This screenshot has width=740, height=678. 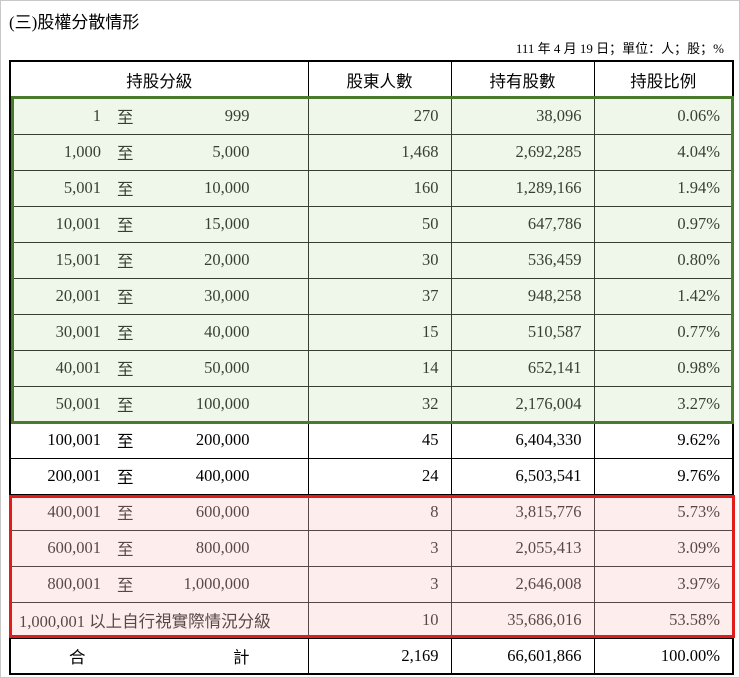 What do you see at coordinates (159, 620) in the screenshot?
I see `level-cell: 1,000,001 以上自行視實際情況分級` at bounding box center [159, 620].